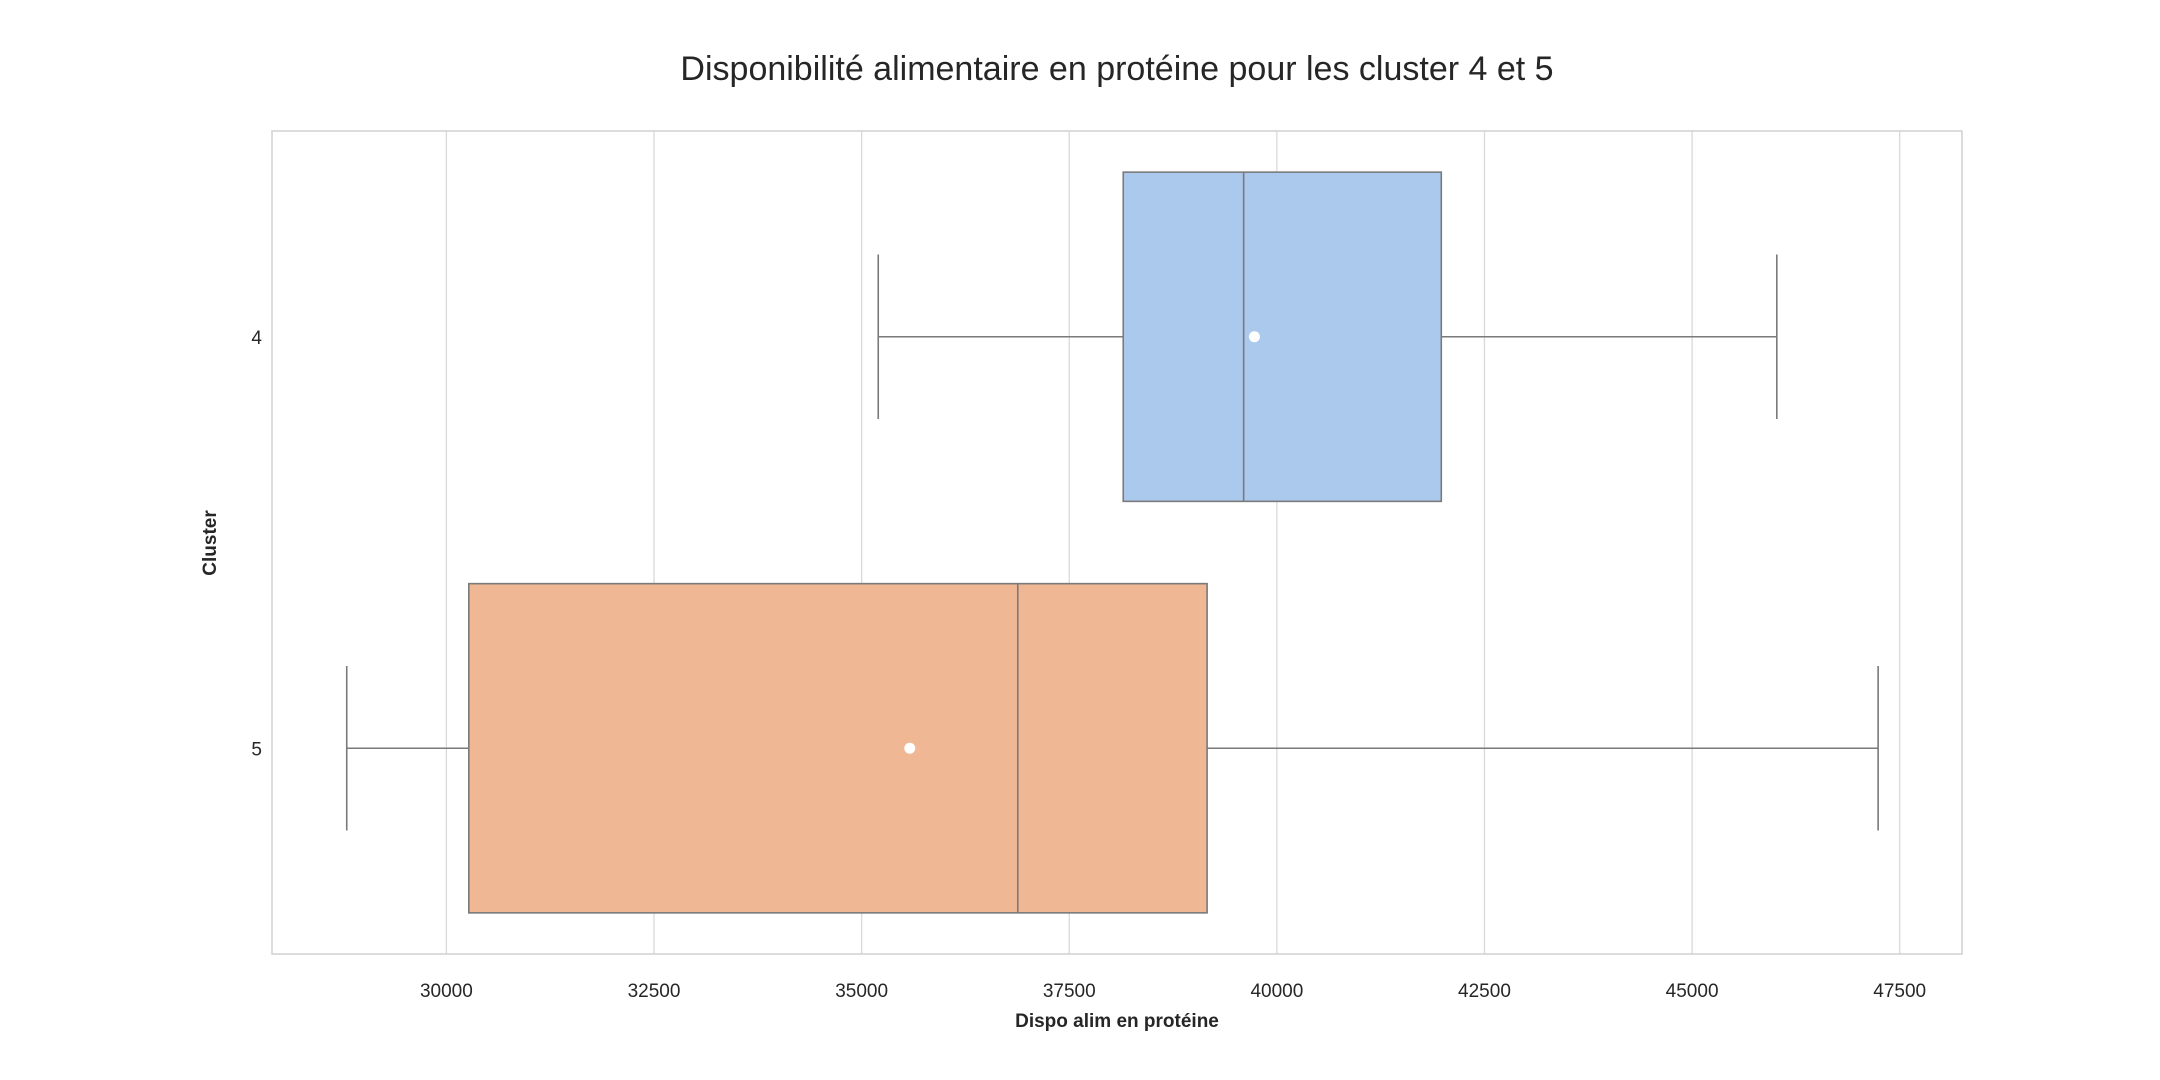  What do you see at coordinates (210, 543) in the screenshot?
I see `y-axis-label: Cluster` at bounding box center [210, 543].